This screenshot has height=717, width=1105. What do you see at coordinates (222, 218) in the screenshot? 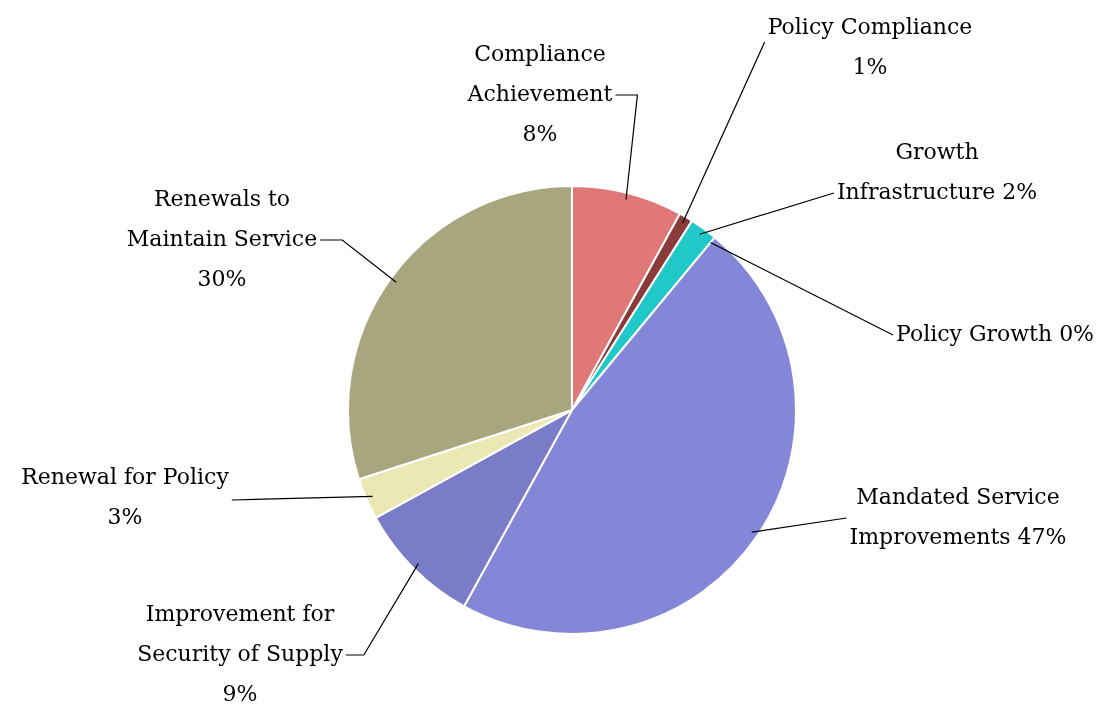
I see `slice-label: Renewals to Maintain Service` at bounding box center [222, 218].